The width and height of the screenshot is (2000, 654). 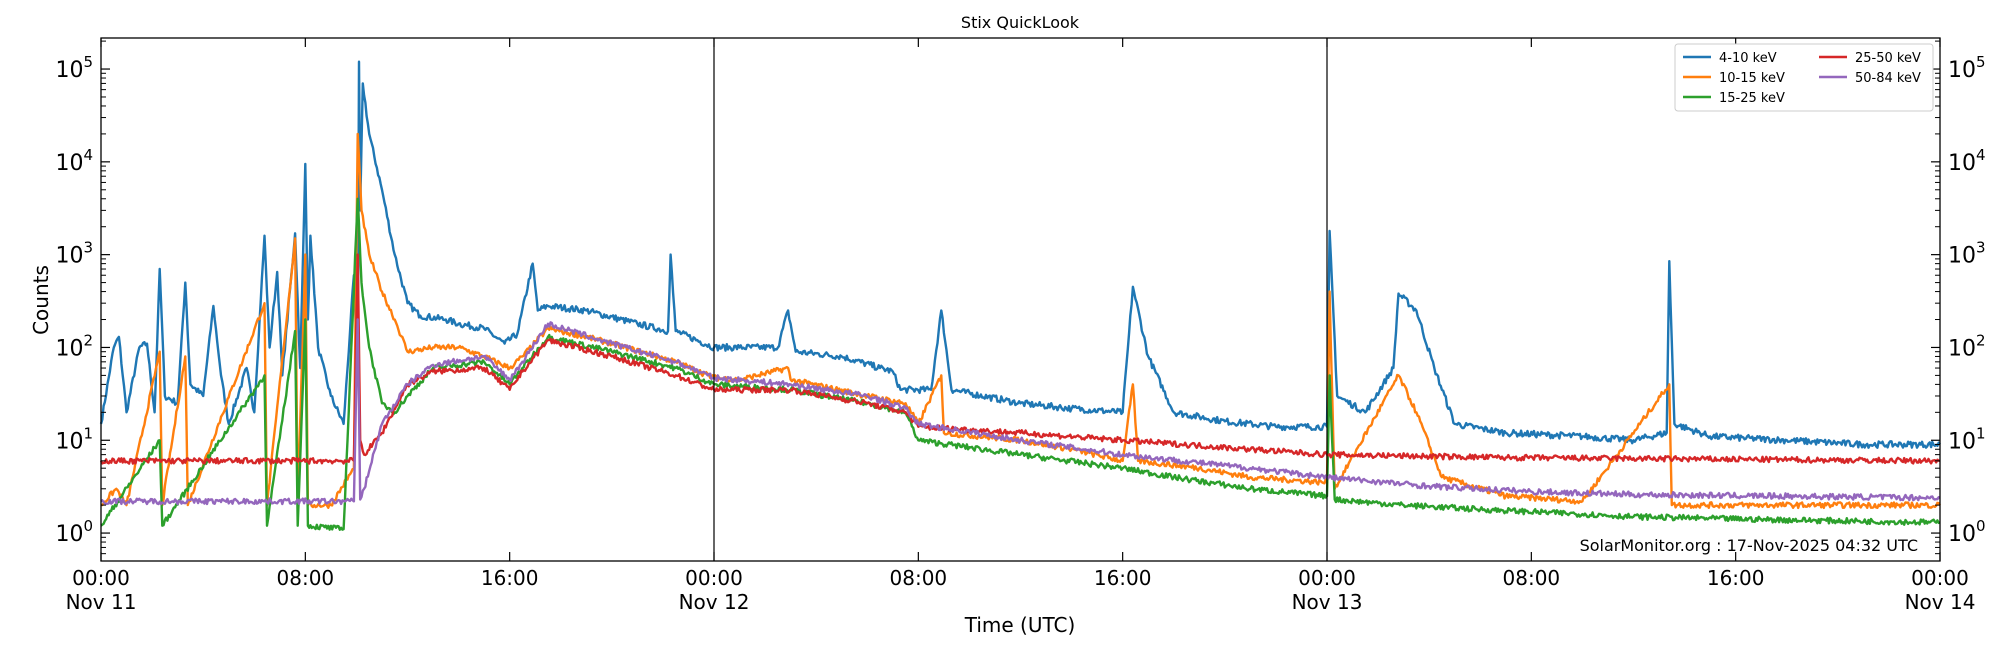 I want to click on legend-label: 15-25 keV, so click(x=1752, y=98).